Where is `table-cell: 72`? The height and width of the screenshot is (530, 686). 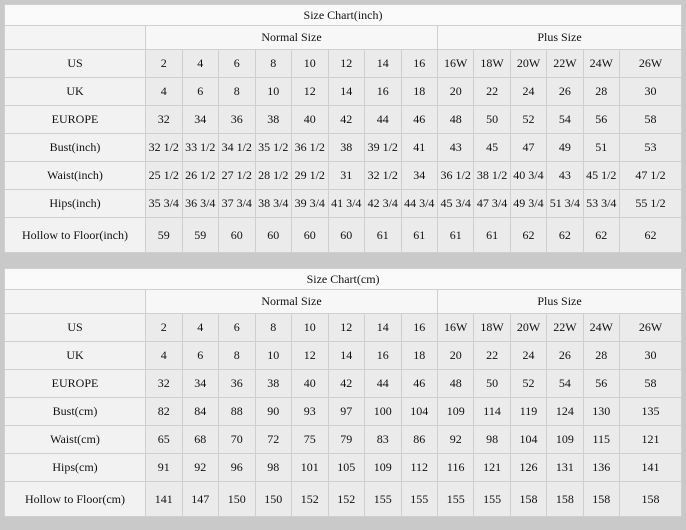 table-cell: 72 is located at coordinates (273, 439).